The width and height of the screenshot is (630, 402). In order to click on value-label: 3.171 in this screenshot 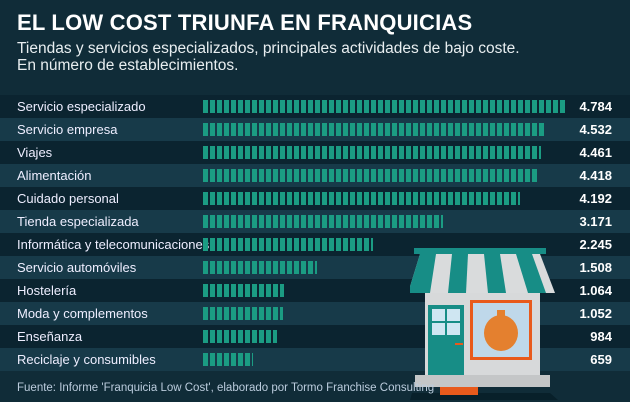, I will do `click(595, 221)`.